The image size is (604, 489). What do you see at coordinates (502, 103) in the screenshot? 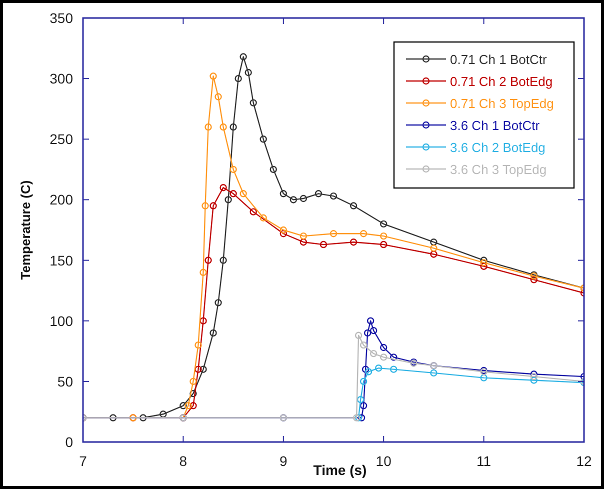
I see `legend-label: 0.71 Ch 3 TopEdg` at bounding box center [502, 103].